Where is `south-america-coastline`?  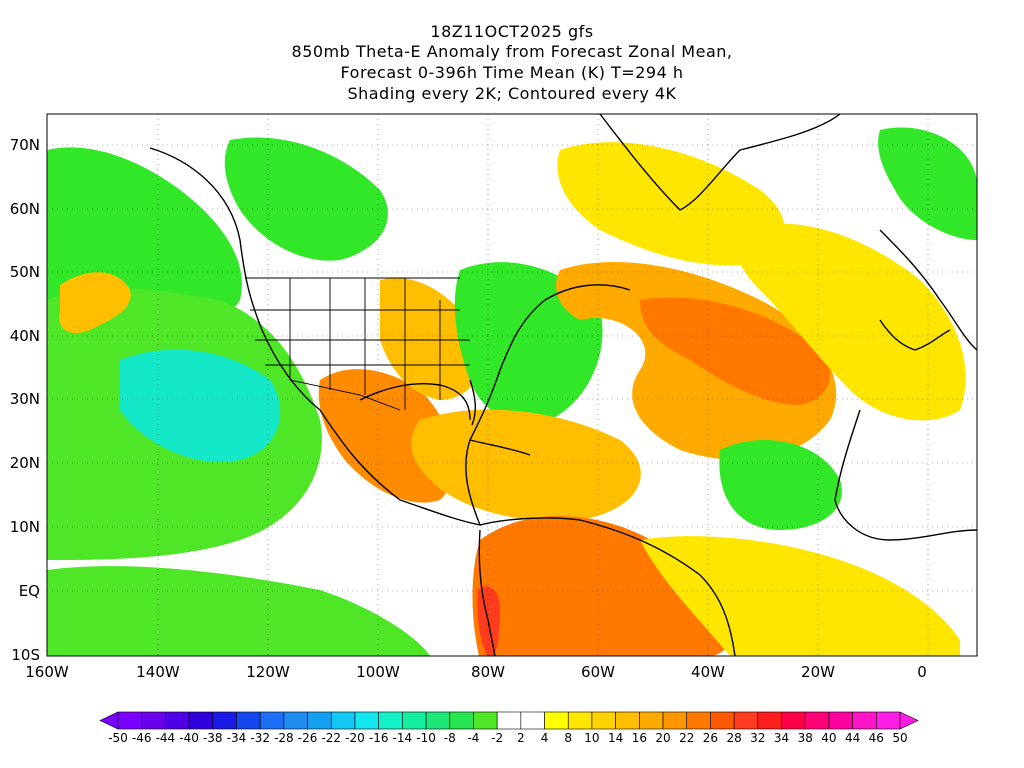 south-america-coastline is located at coordinates (607, 586).